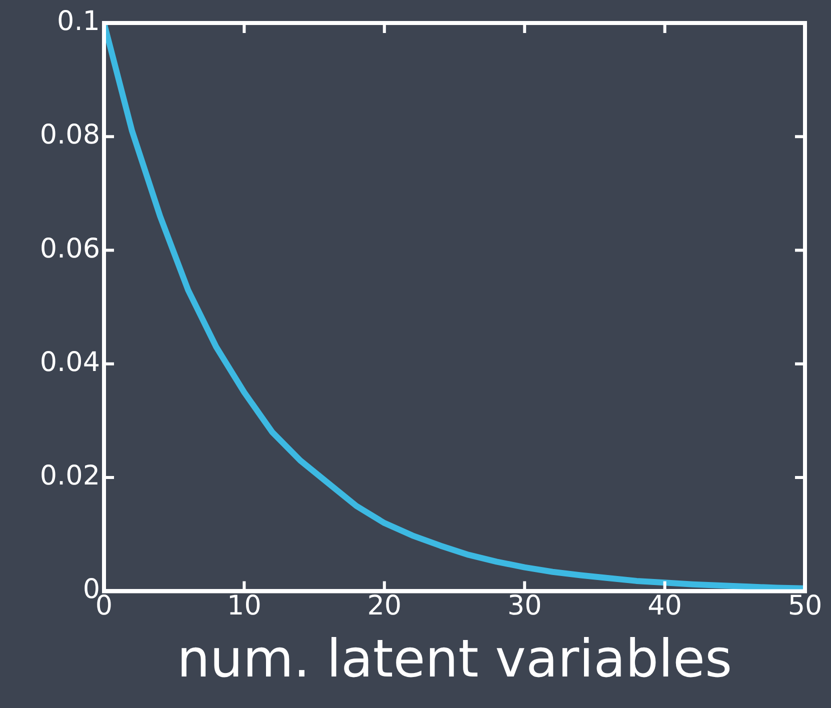  Describe the element at coordinates (665, 606) in the screenshot. I see `x-tick-label: 40` at that location.